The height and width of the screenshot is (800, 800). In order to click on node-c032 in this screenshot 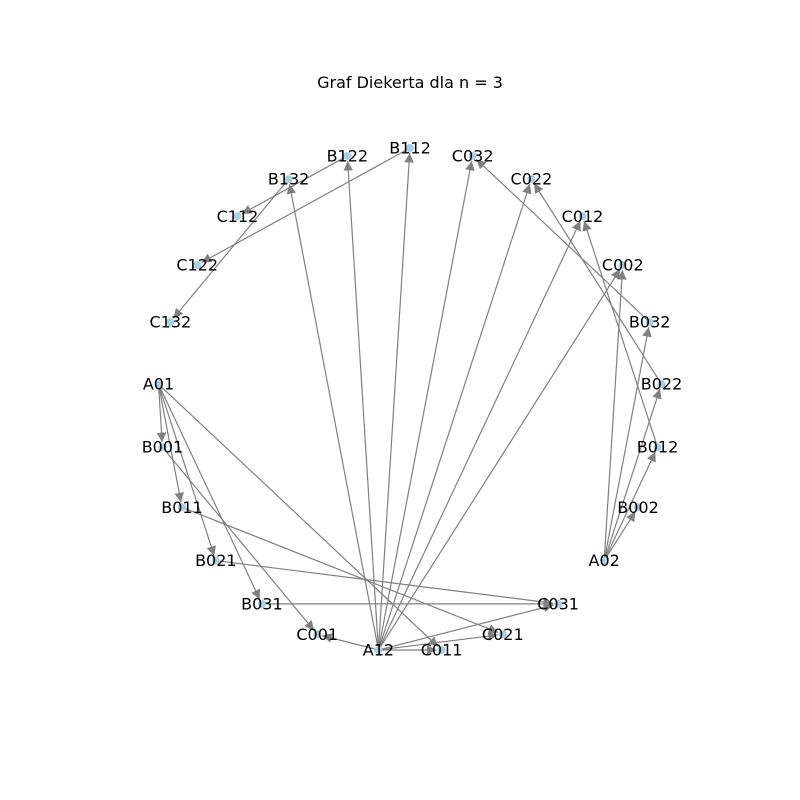, I will do `click(472, 155)`.